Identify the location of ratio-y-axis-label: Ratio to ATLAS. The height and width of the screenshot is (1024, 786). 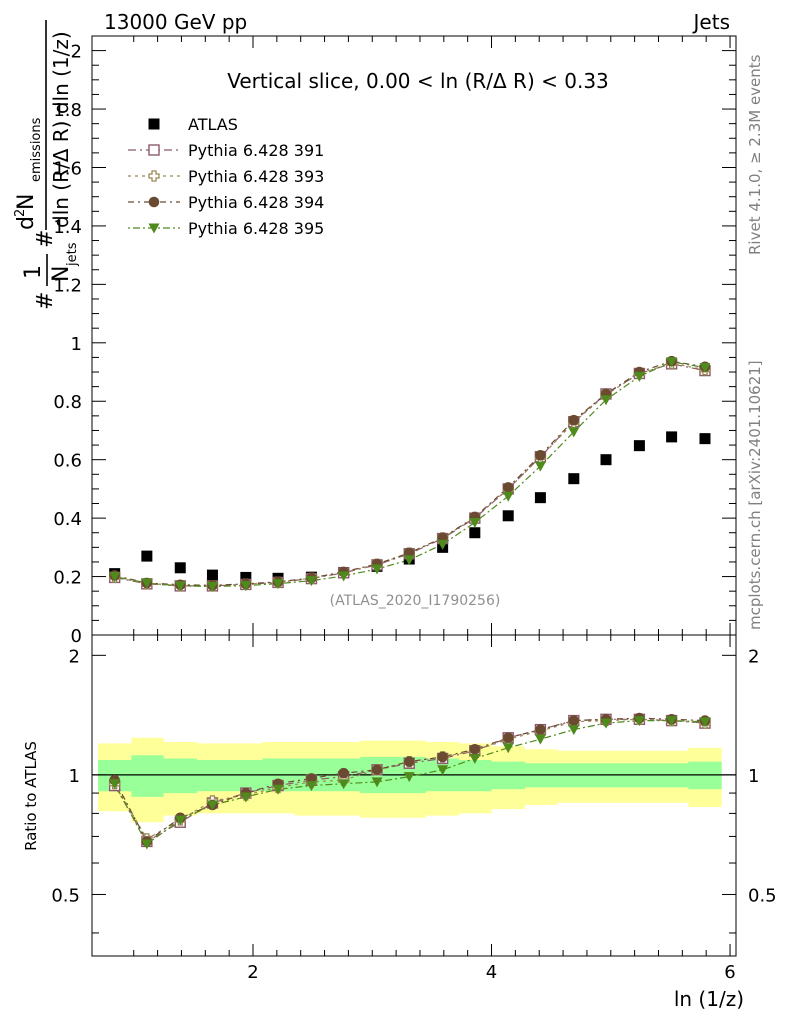
(31, 796).